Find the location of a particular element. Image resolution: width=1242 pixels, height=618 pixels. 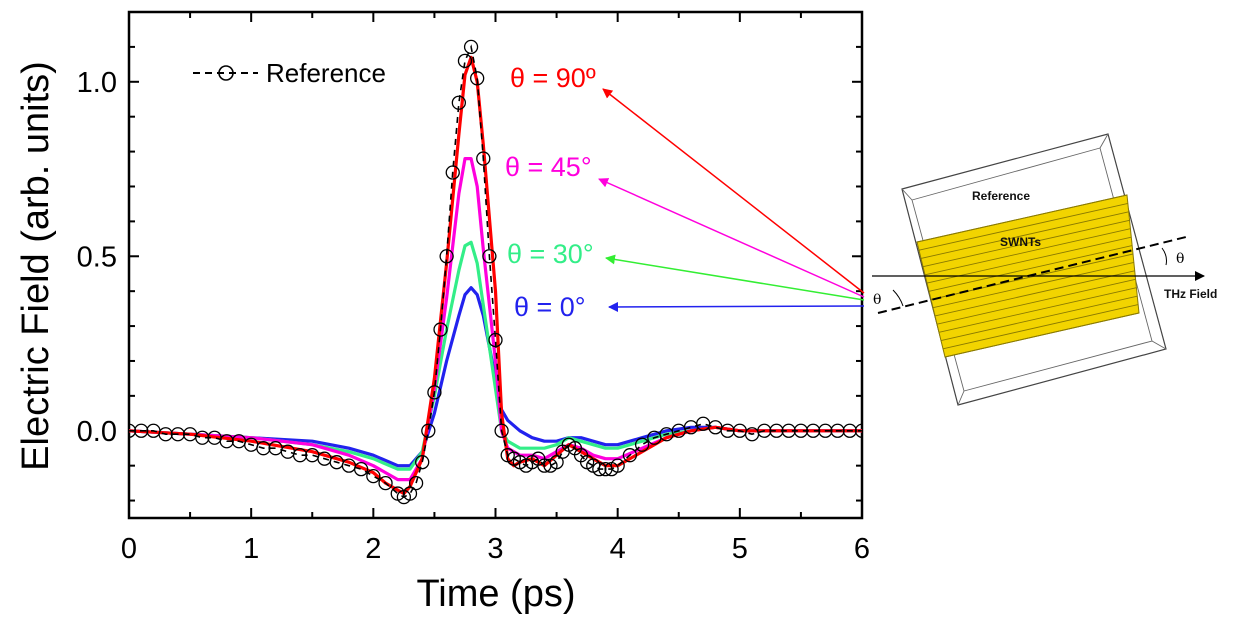

series-label-theta-0: θ = 0° is located at coordinates (550, 307).